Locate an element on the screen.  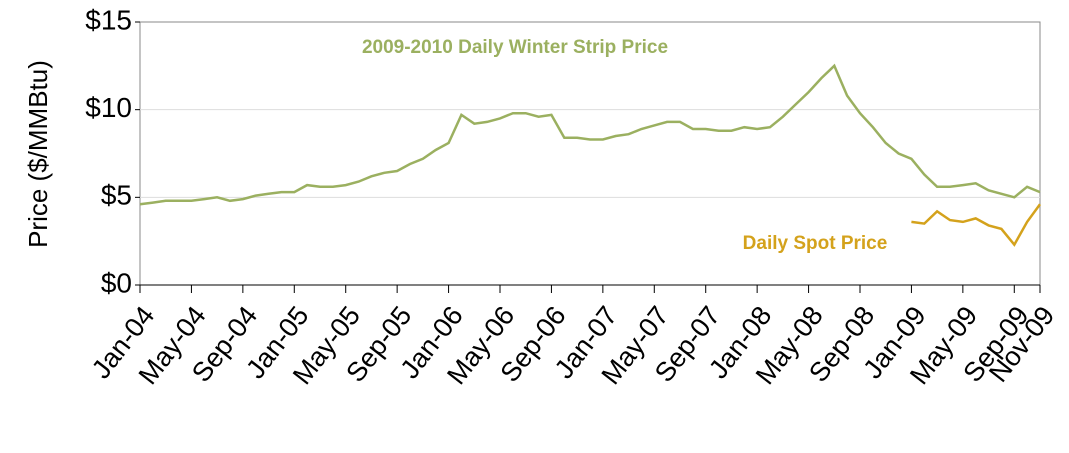
y-tick-label: $15 is located at coordinates (108, 19).